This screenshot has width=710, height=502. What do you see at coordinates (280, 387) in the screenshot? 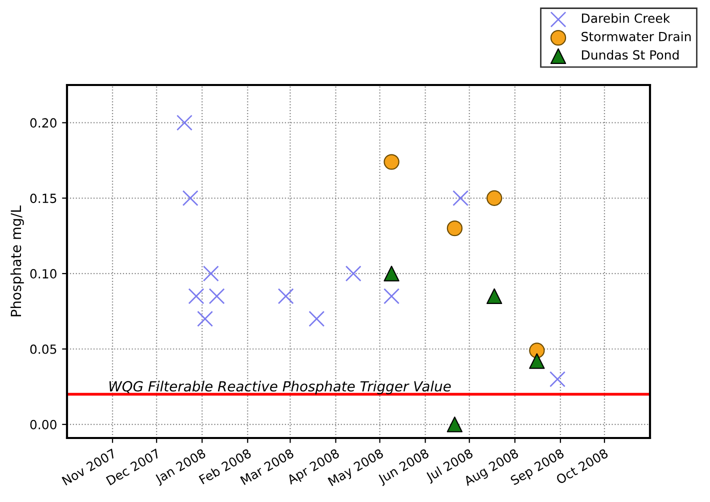
I see `ref-line-label: WQG Filterable Reactive Phosphate Trigger Value` at bounding box center [280, 387].